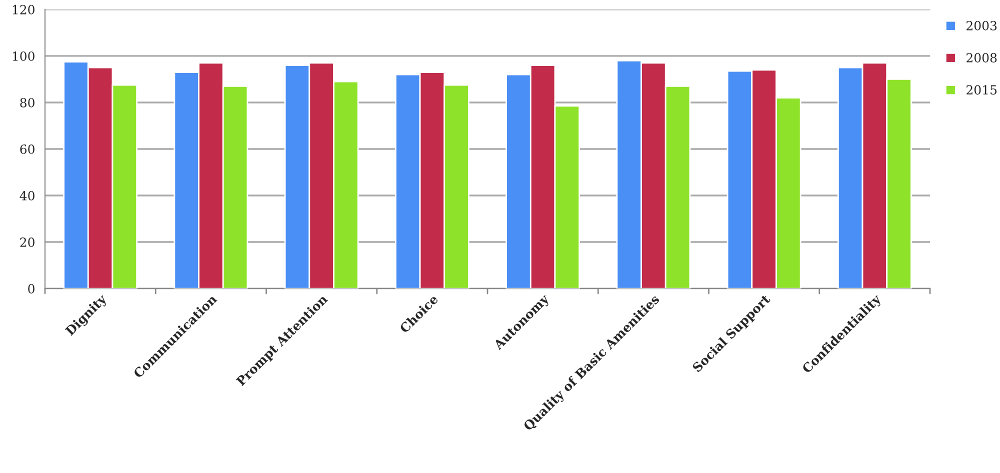 The height and width of the screenshot is (473, 1000). I want to click on y-tick-label: 20, so click(27, 242).